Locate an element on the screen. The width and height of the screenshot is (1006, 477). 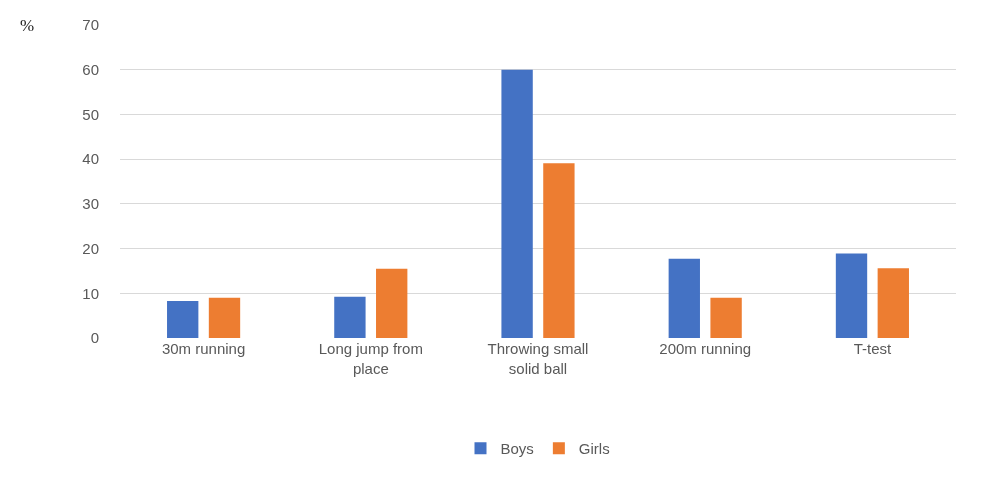
y-tick-label: 20 is located at coordinates (90, 248).